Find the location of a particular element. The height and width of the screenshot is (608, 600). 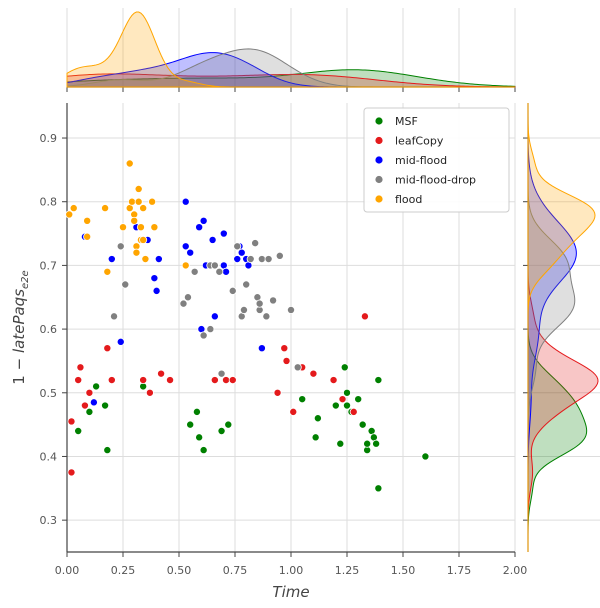

x-tick-label: 0.25 is located at coordinates (123, 570).